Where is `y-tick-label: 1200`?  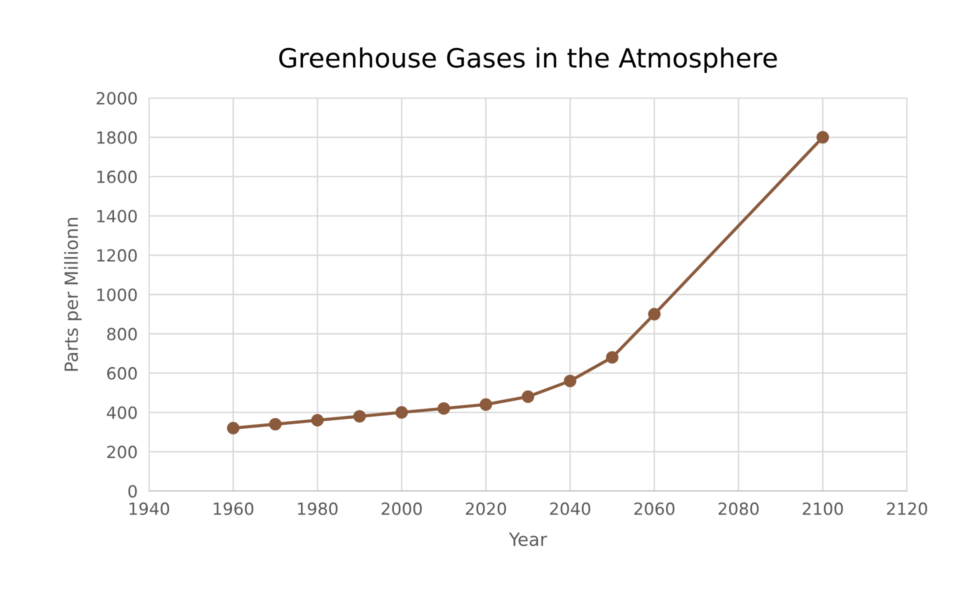
y-tick-label: 1200 is located at coordinates (117, 255).